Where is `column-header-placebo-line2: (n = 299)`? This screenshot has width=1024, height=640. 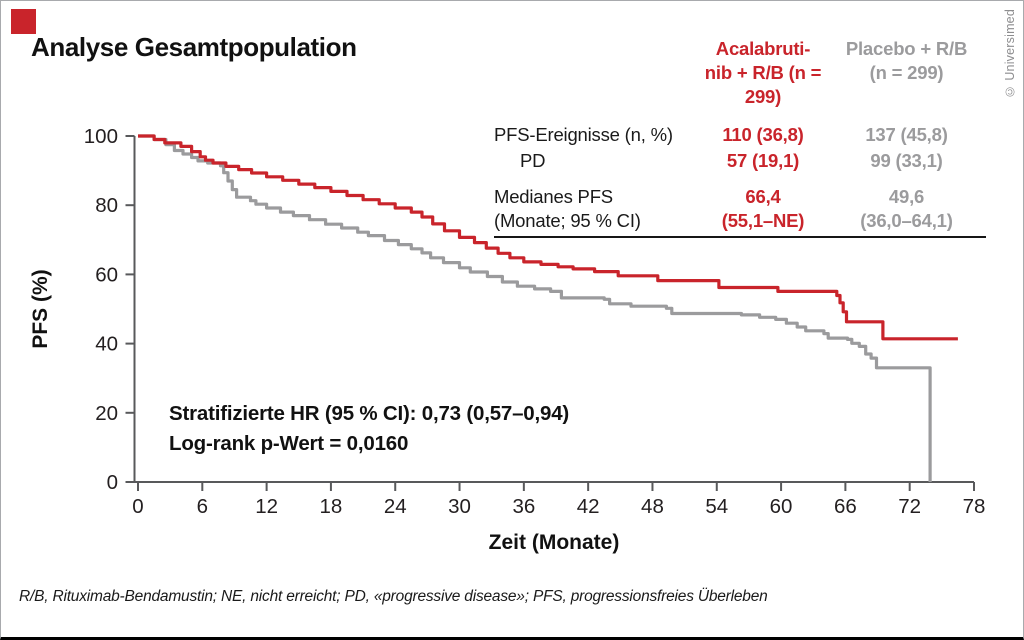
column-header-placebo-line2: (n = 299) is located at coordinates (906, 72).